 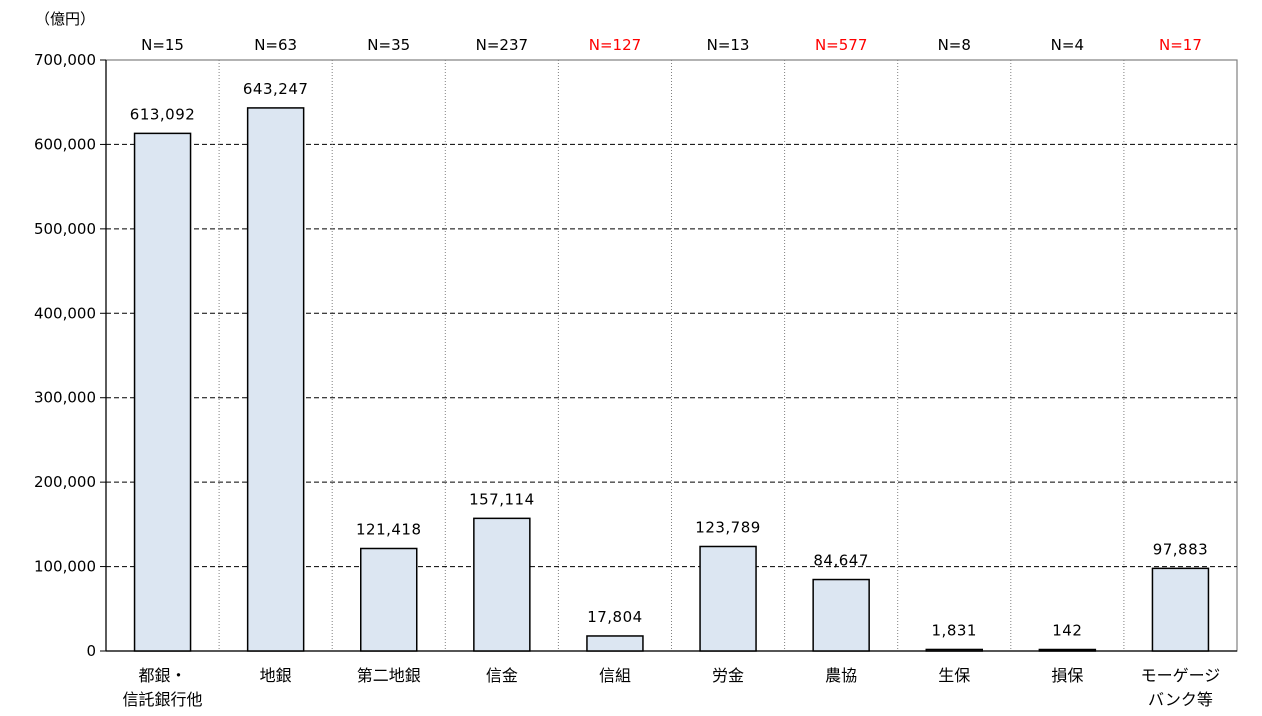 What do you see at coordinates (728, 527) in the screenshot?
I see `bar-value-label: 123,789` at bounding box center [728, 527].